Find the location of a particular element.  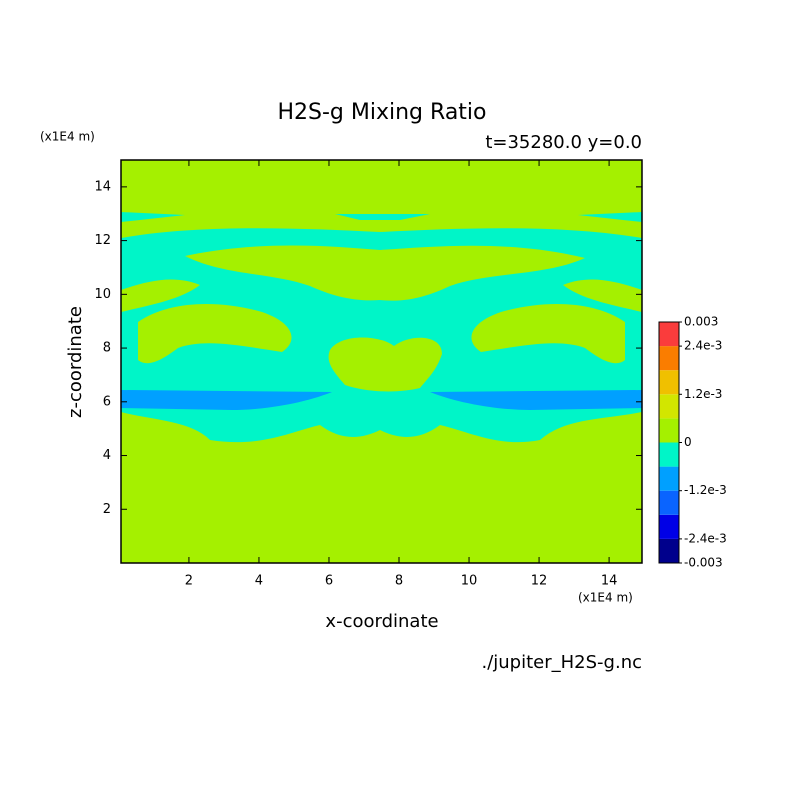

x-tick-label: 6 is located at coordinates (329, 581).